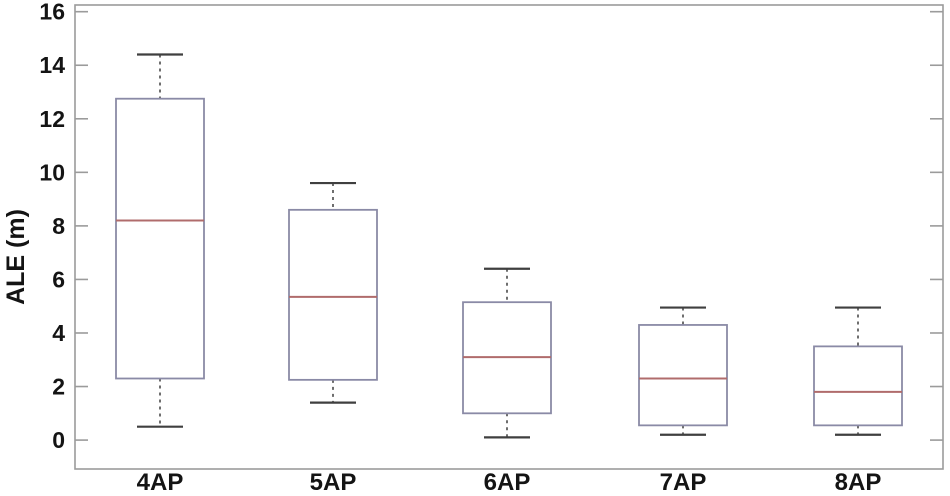 The width and height of the screenshot is (950, 496). What do you see at coordinates (160, 482) in the screenshot?
I see `x-axis-category-label: 4AP` at bounding box center [160, 482].